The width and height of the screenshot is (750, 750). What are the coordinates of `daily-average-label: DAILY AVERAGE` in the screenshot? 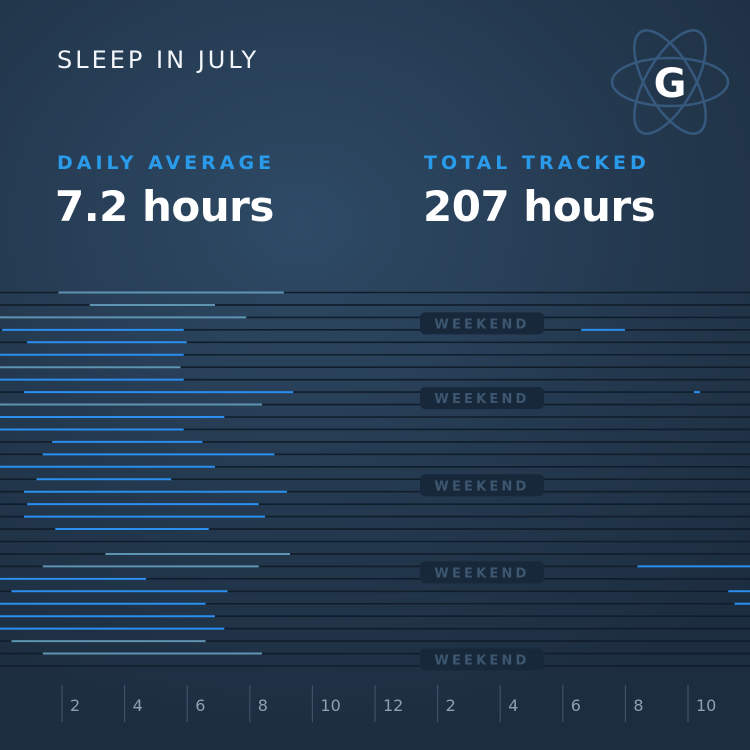 It's located at (166, 163).